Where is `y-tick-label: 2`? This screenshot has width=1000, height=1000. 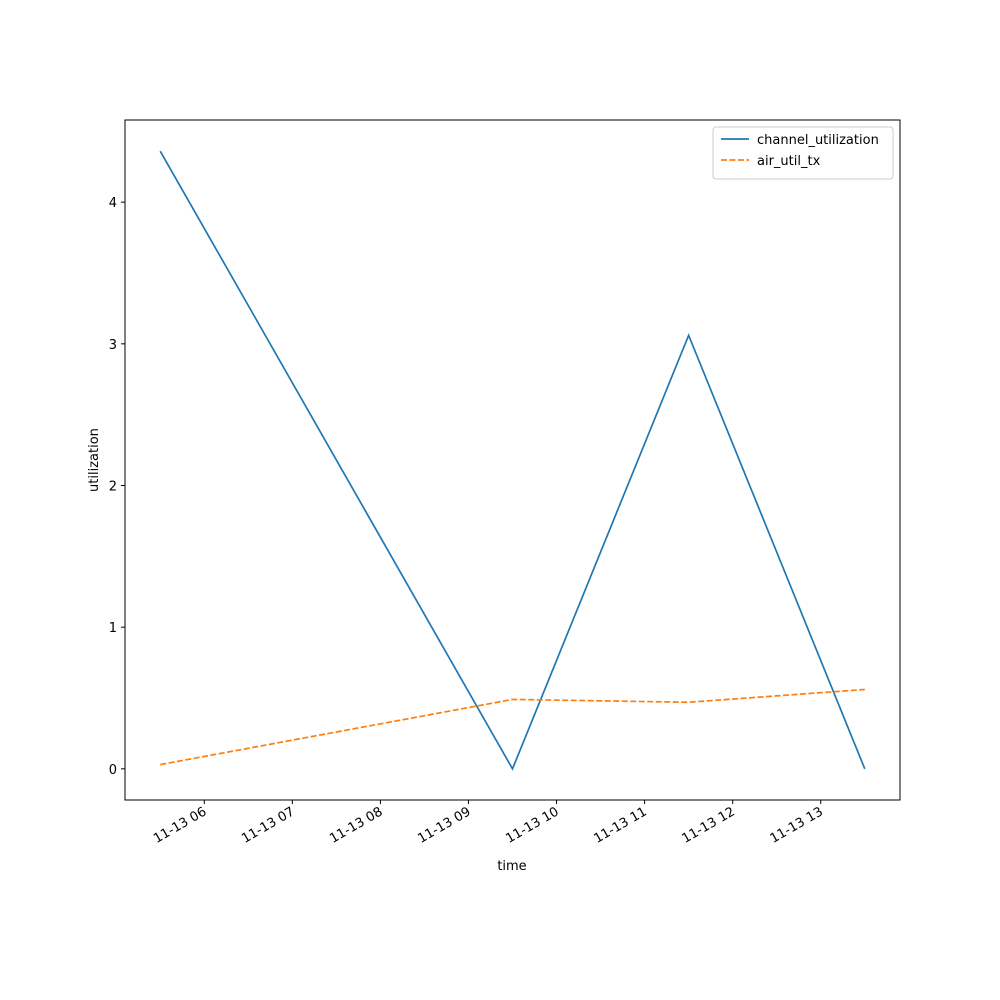
y-tick-label: 2 is located at coordinates (113, 487).